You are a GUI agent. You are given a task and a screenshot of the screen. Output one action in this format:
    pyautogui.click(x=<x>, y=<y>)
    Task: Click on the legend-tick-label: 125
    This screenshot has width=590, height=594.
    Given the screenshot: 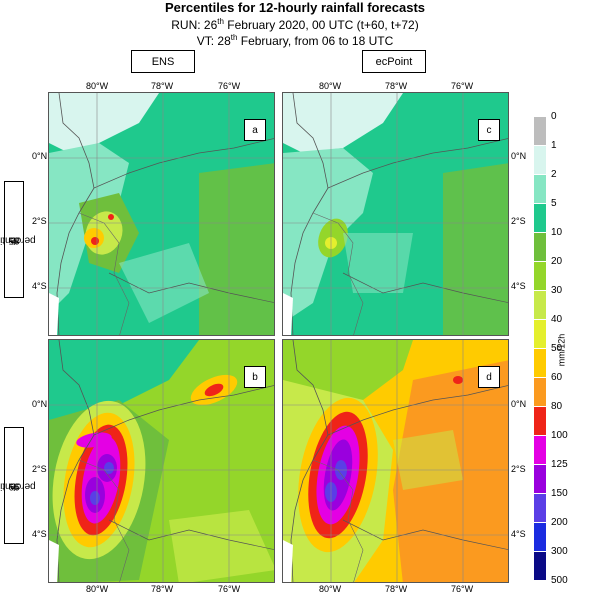 What is the action you would take?
    pyautogui.click(x=559, y=464)
    